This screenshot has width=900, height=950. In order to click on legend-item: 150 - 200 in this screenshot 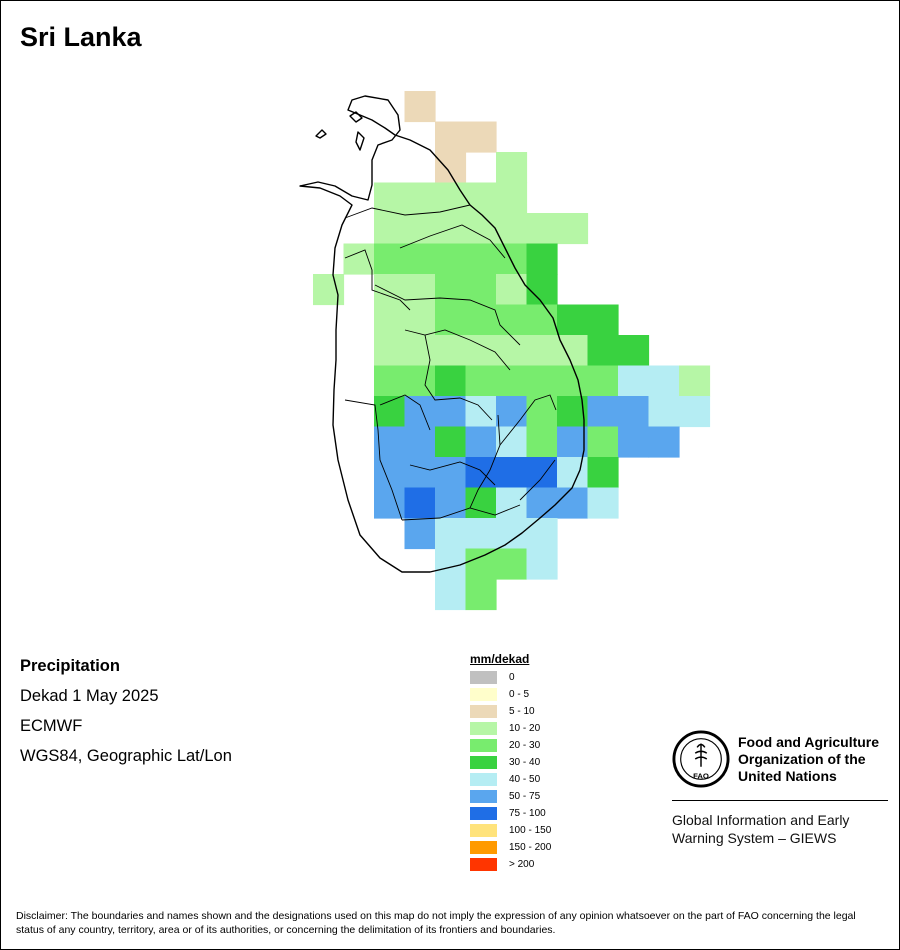, I will do `click(510, 847)`.